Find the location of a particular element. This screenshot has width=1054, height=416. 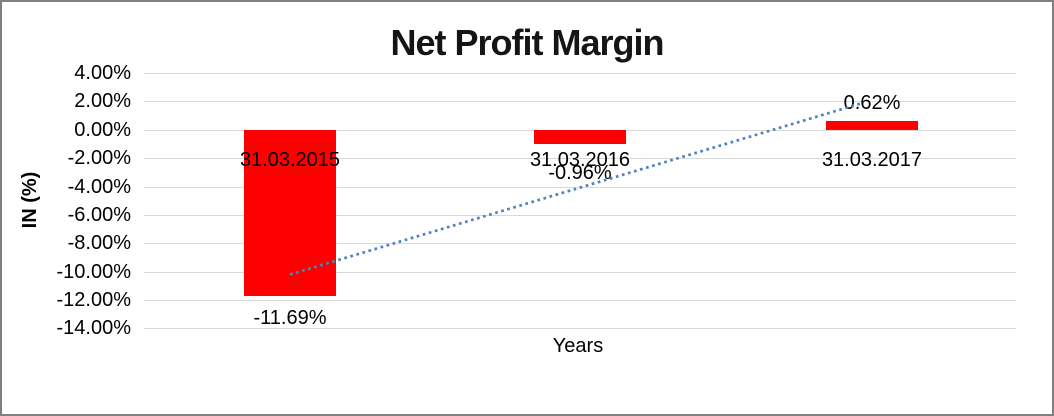

y-axis-tick-label: 0.00% is located at coordinates (102, 130).